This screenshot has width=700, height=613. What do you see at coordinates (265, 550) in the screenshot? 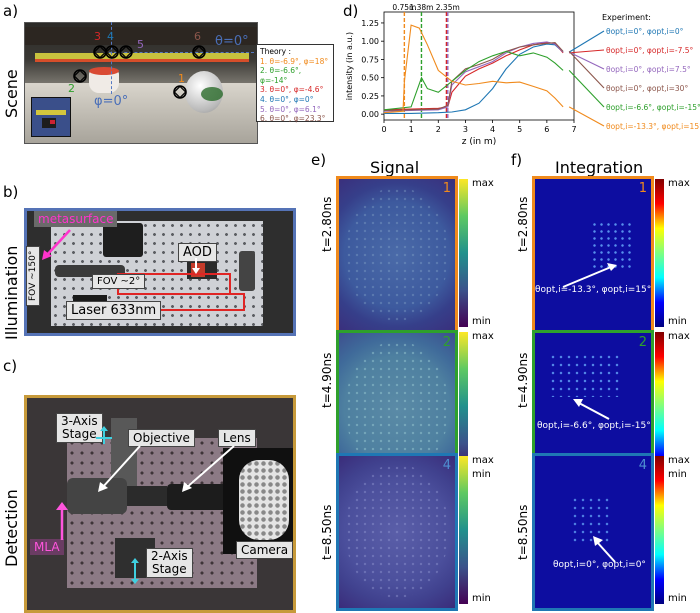
I see `camera-label: Camera` at bounding box center [265, 550].